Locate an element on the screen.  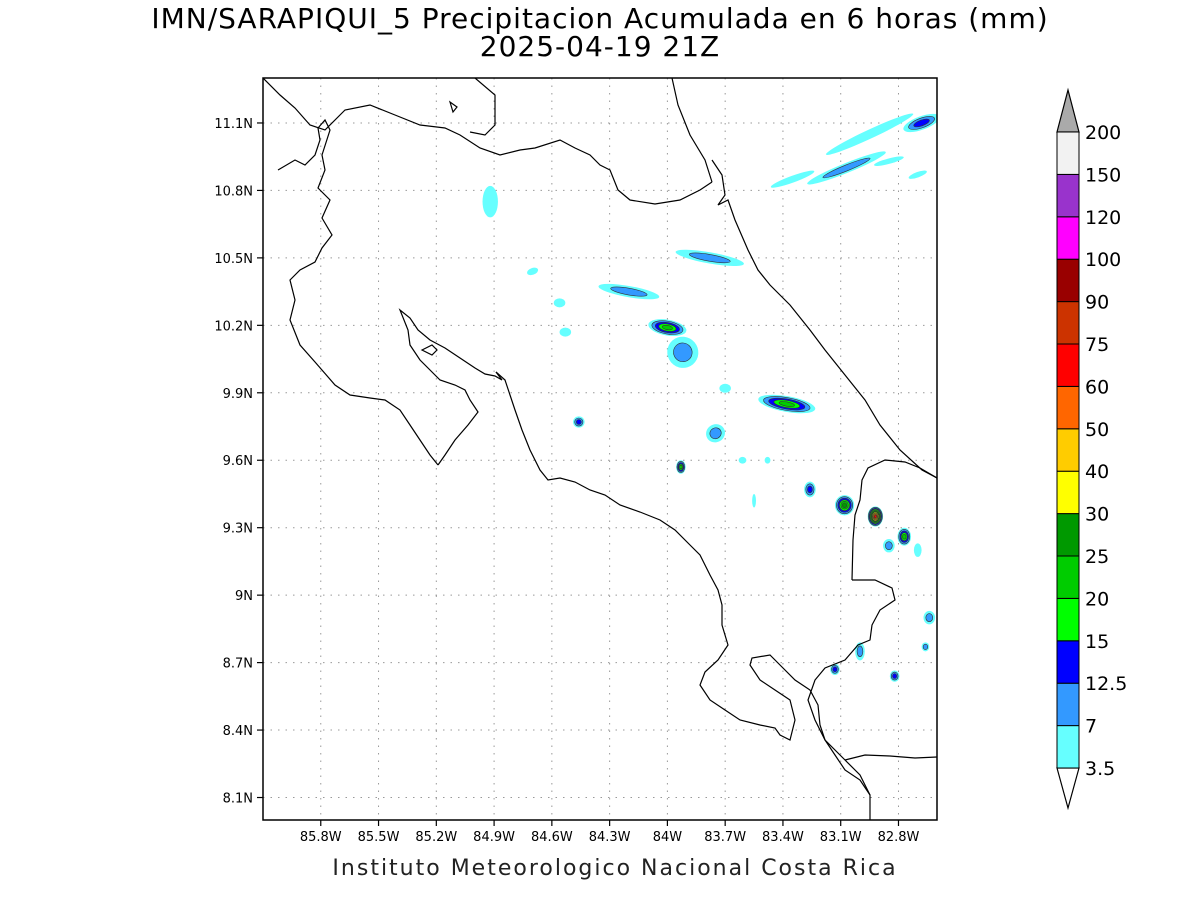
y-tick-label: 9.6N is located at coordinates (238, 461).